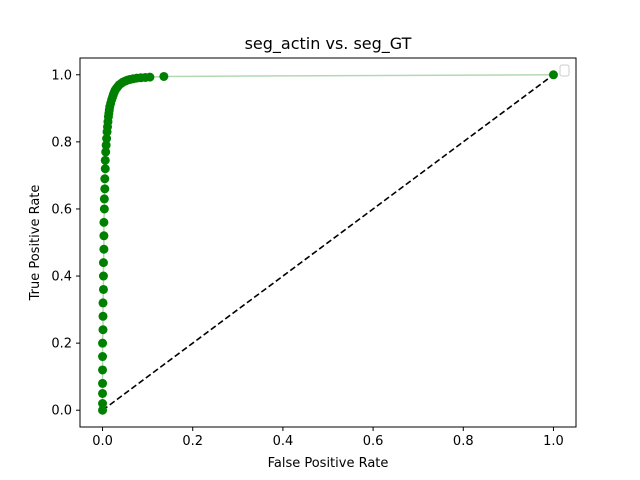 This screenshot has height=480, width=640. Describe the element at coordinates (373, 441) in the screenshot. I see `x-tick-label: 0.6` at that location.